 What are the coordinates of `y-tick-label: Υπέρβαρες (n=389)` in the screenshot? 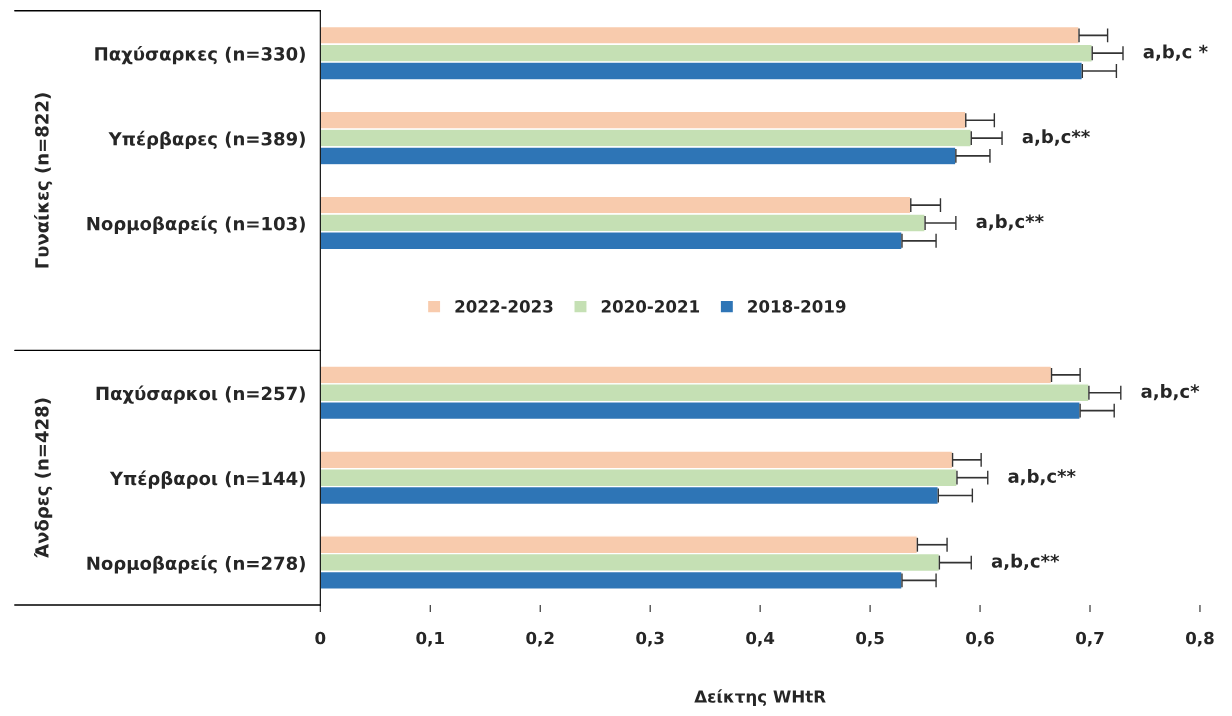 It's located at (206, 140).